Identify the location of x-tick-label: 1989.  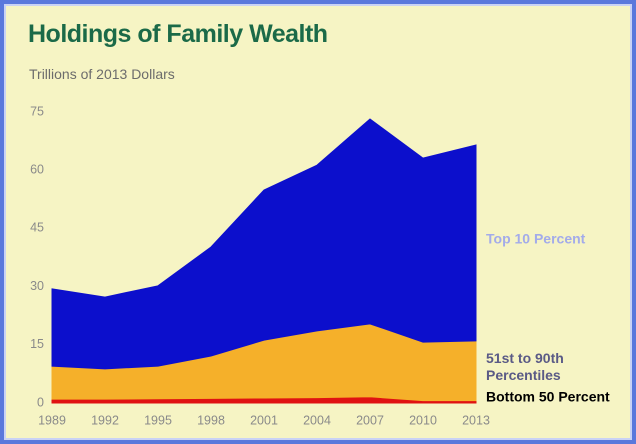
(52, 420).